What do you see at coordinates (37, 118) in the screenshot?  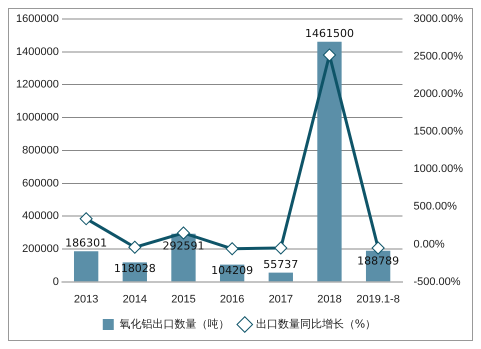 I see `y-tick-label: 1000000` at bounding box center [37, 118].